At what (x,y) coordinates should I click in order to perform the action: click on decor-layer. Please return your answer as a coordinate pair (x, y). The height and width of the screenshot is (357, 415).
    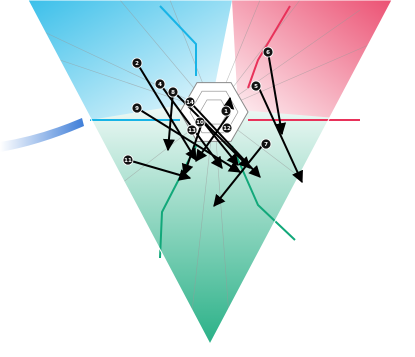
    Looking at the image, I should click on (42, 135).